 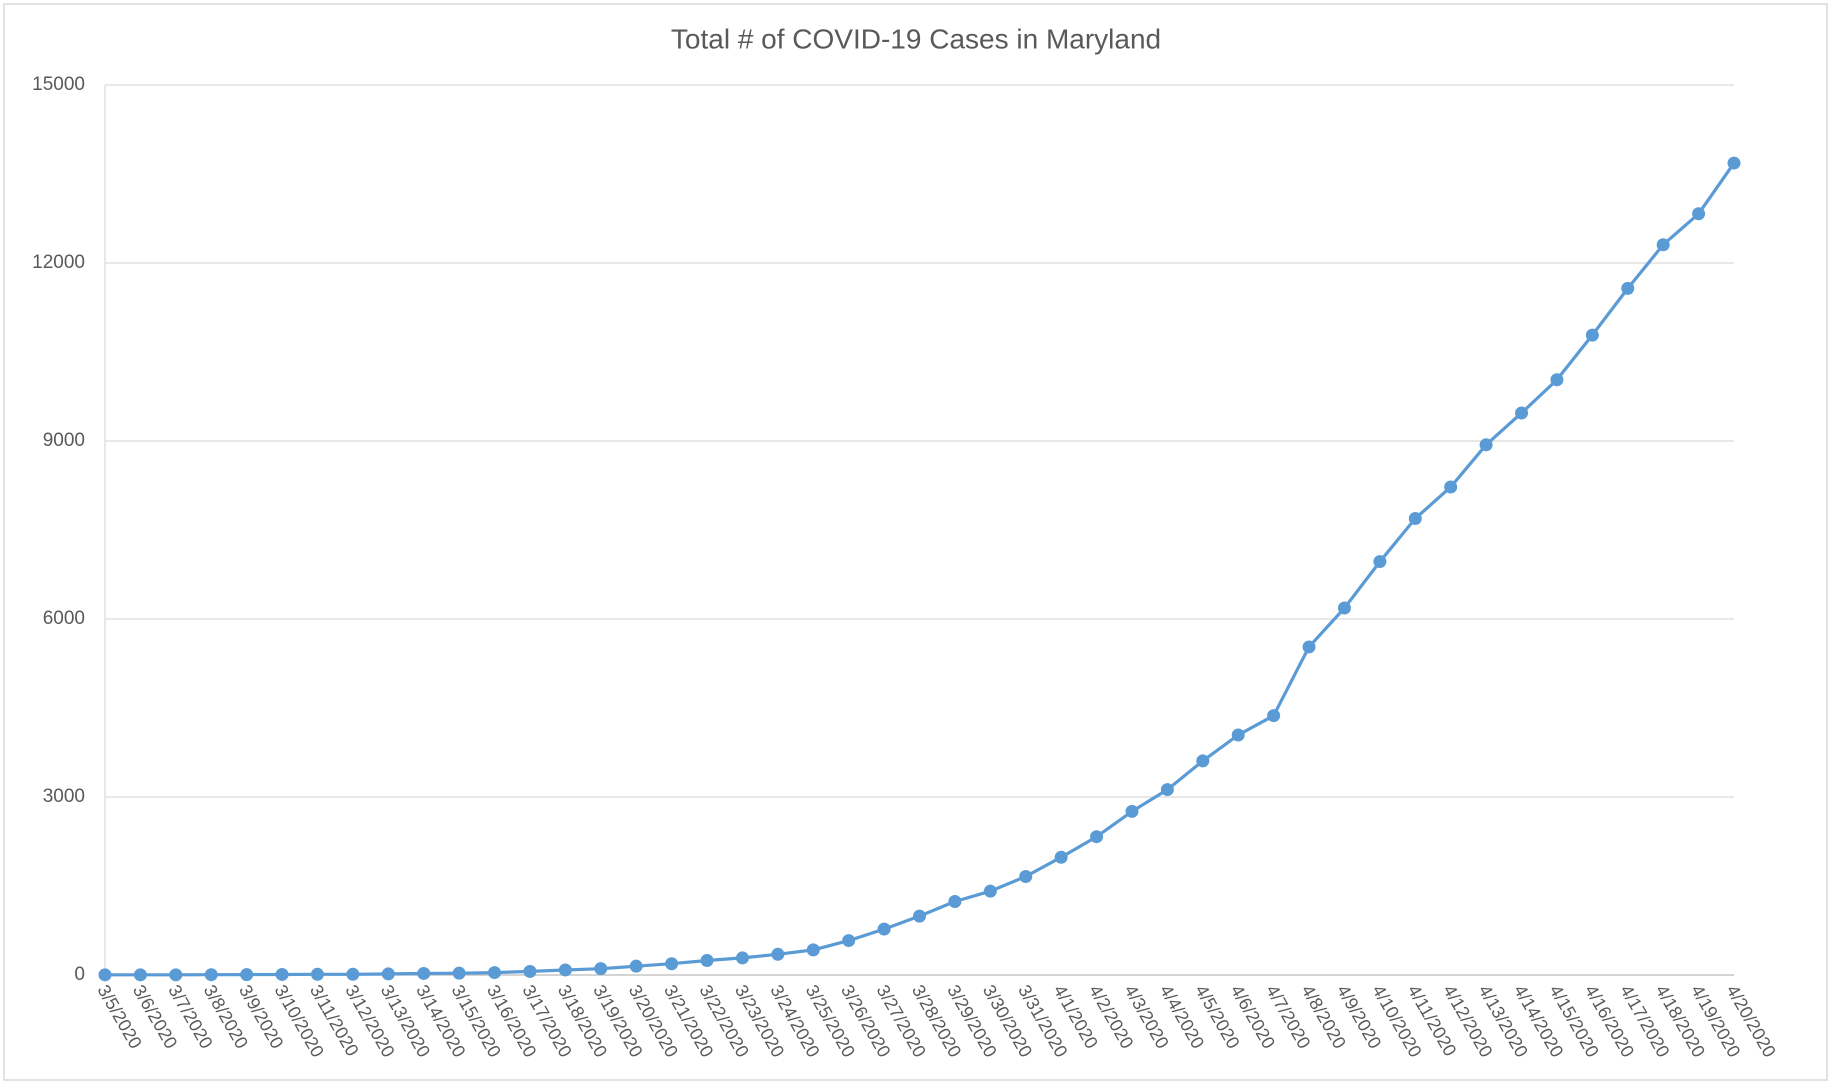 I want to click on y-tick-label: 3000, so click(x=64, y=796).